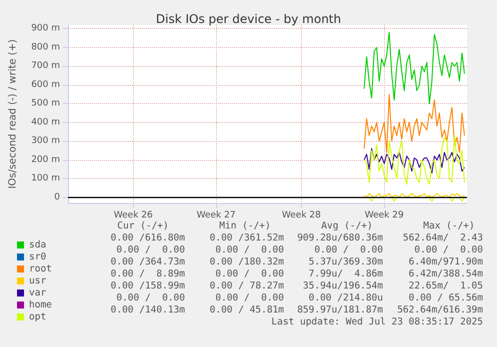  Describe the element at coordinates (247, 286) in the screenshot. I see `text: 0.00 / 78.27m` at that location.